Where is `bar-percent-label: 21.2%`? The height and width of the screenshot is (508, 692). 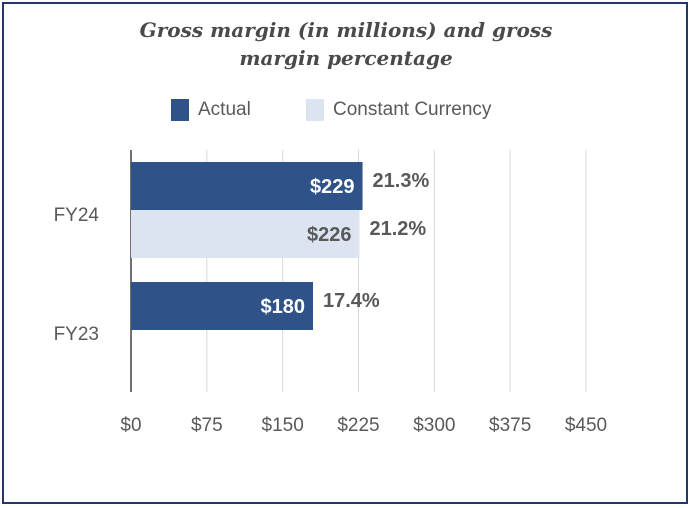 bar-percent-label: 21.2% is located at coordinates (398, 229).